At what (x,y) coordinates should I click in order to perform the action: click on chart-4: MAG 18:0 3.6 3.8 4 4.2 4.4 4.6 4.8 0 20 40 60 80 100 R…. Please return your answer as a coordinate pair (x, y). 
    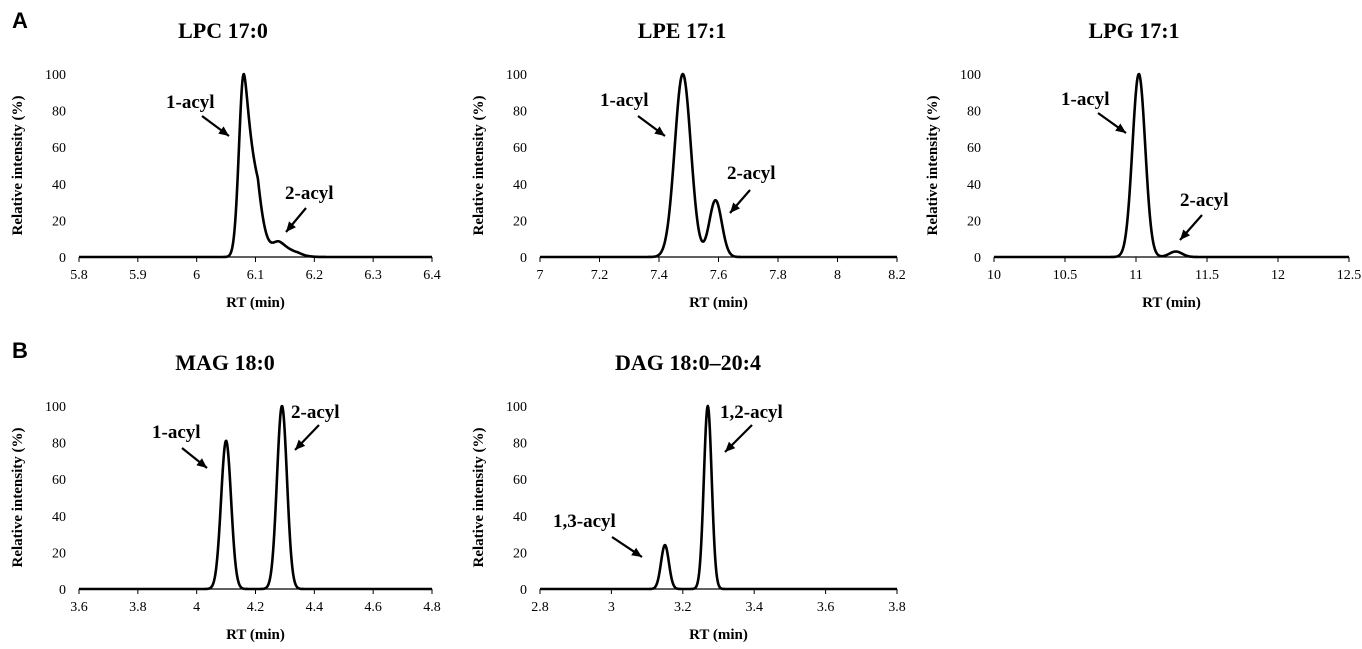
    Looking at the image, I should click on (225, 496).